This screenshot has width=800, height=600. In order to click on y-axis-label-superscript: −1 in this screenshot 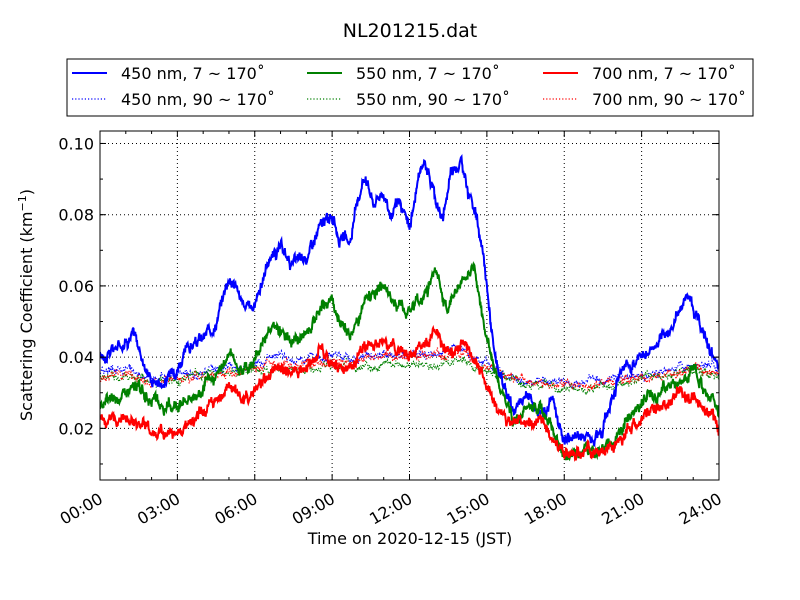, I will do `click(22, 203)`.